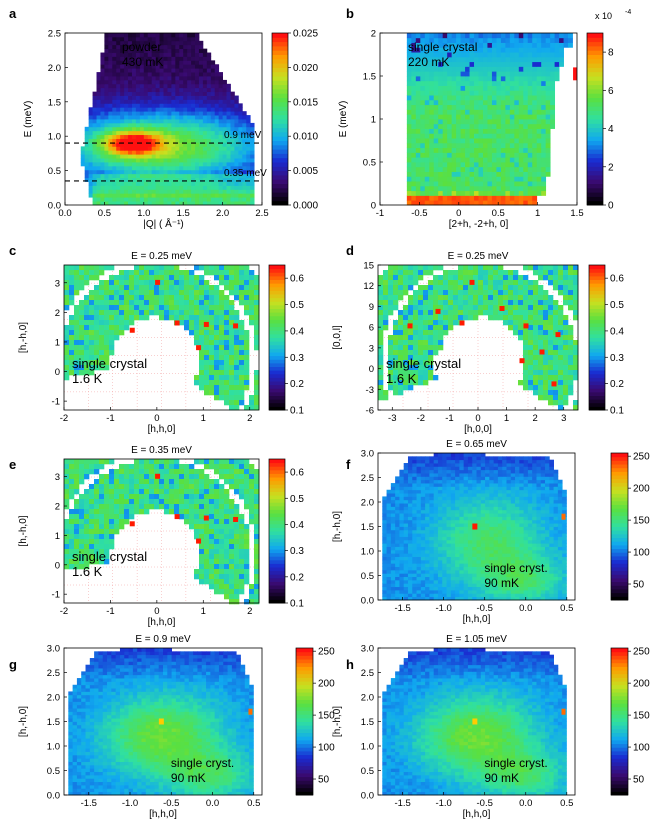 This screenshot has width=665, height=831. Describe the element at coordinates (305, 102) in the screenshot. I see `colorbar-tick-label: 0.015` at that location.